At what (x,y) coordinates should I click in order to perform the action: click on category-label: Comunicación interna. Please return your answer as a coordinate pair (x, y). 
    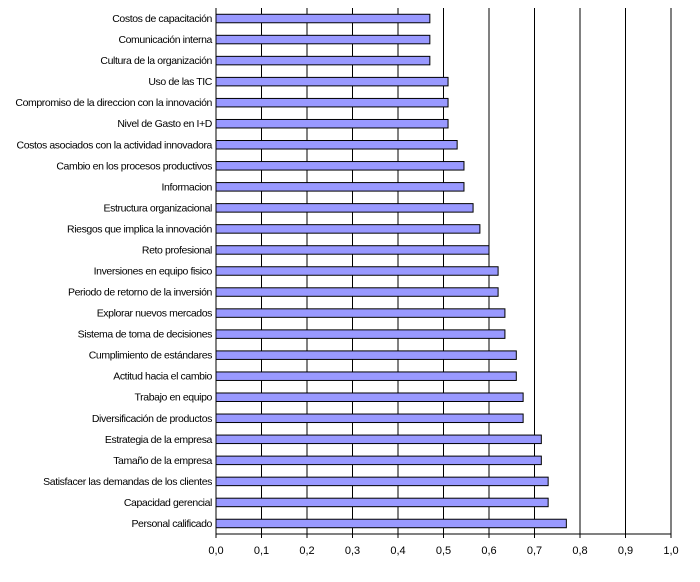
    Looking at the image, I should click on (165, 40).